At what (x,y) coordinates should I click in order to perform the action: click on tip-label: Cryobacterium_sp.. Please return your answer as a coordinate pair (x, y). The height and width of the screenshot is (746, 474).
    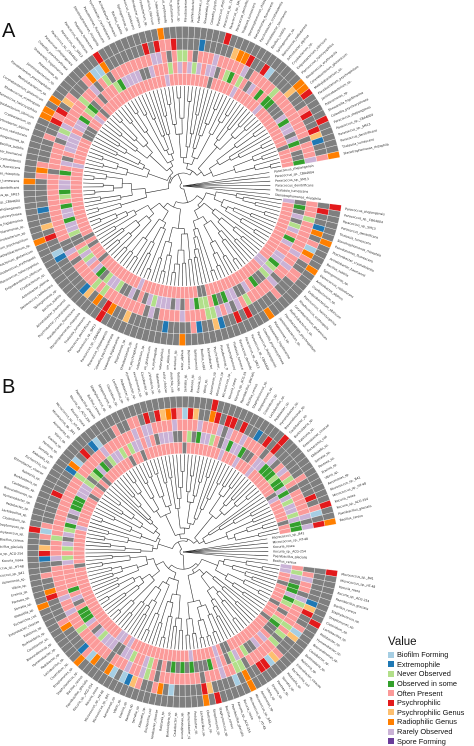
    Looking at the image, I should click on (174, 360).